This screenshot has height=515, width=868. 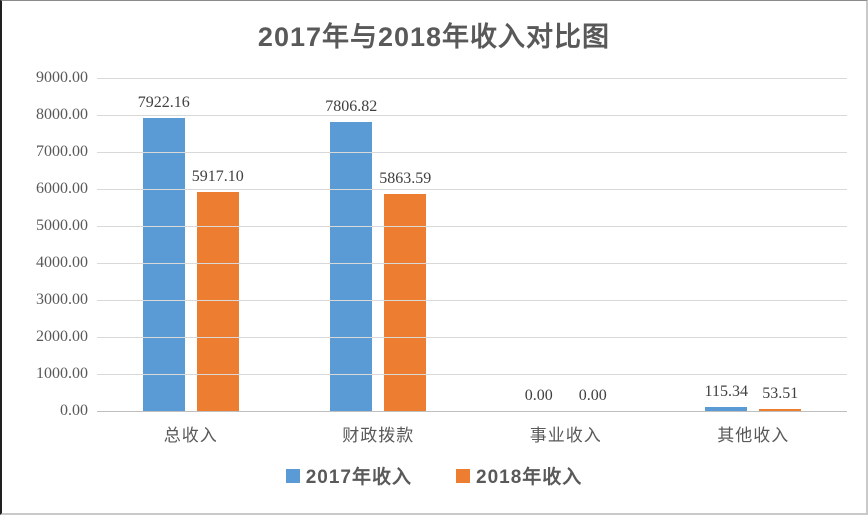 I want to click on bar-pair: 7806.82 5863.59, so click(x=379, y=244).